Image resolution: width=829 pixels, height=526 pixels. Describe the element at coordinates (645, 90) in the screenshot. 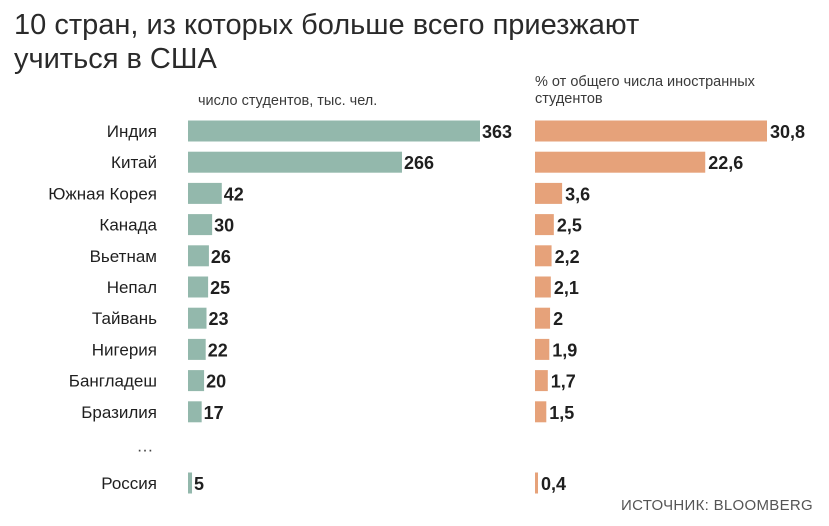

I see `percent-series-label: % от общего числа иностранных студентов` at that location.